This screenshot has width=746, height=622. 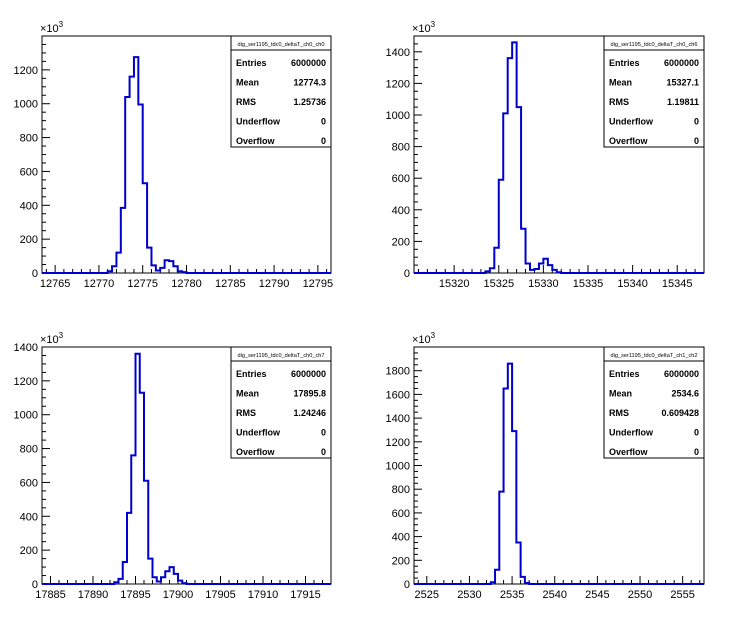 I want to click on x-tick-label: 2550, so click(x=640, y=595).